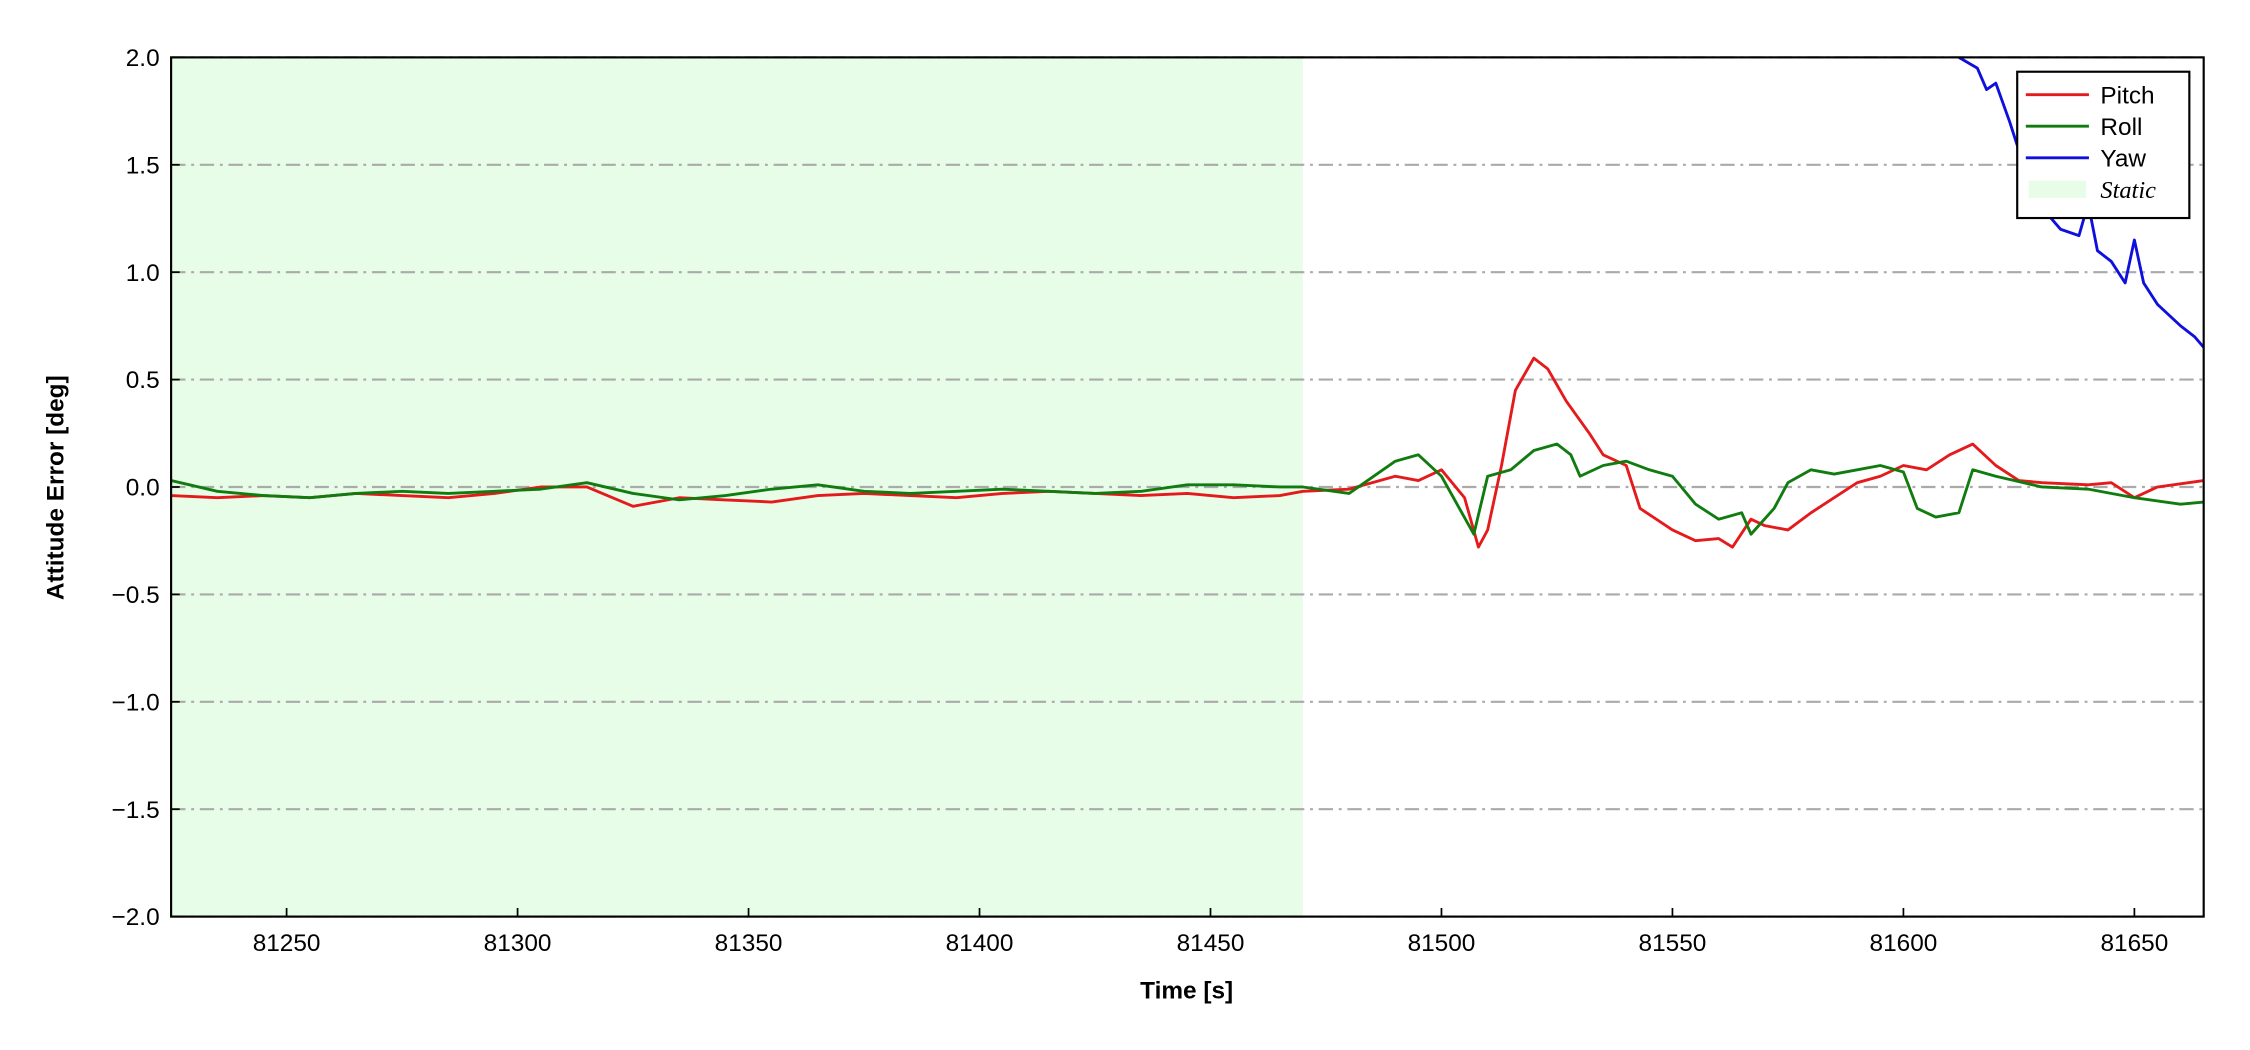  Describe the element at coordinates (749, 943) in the screenshot. I see `x-tick-label: 81350` at that location.